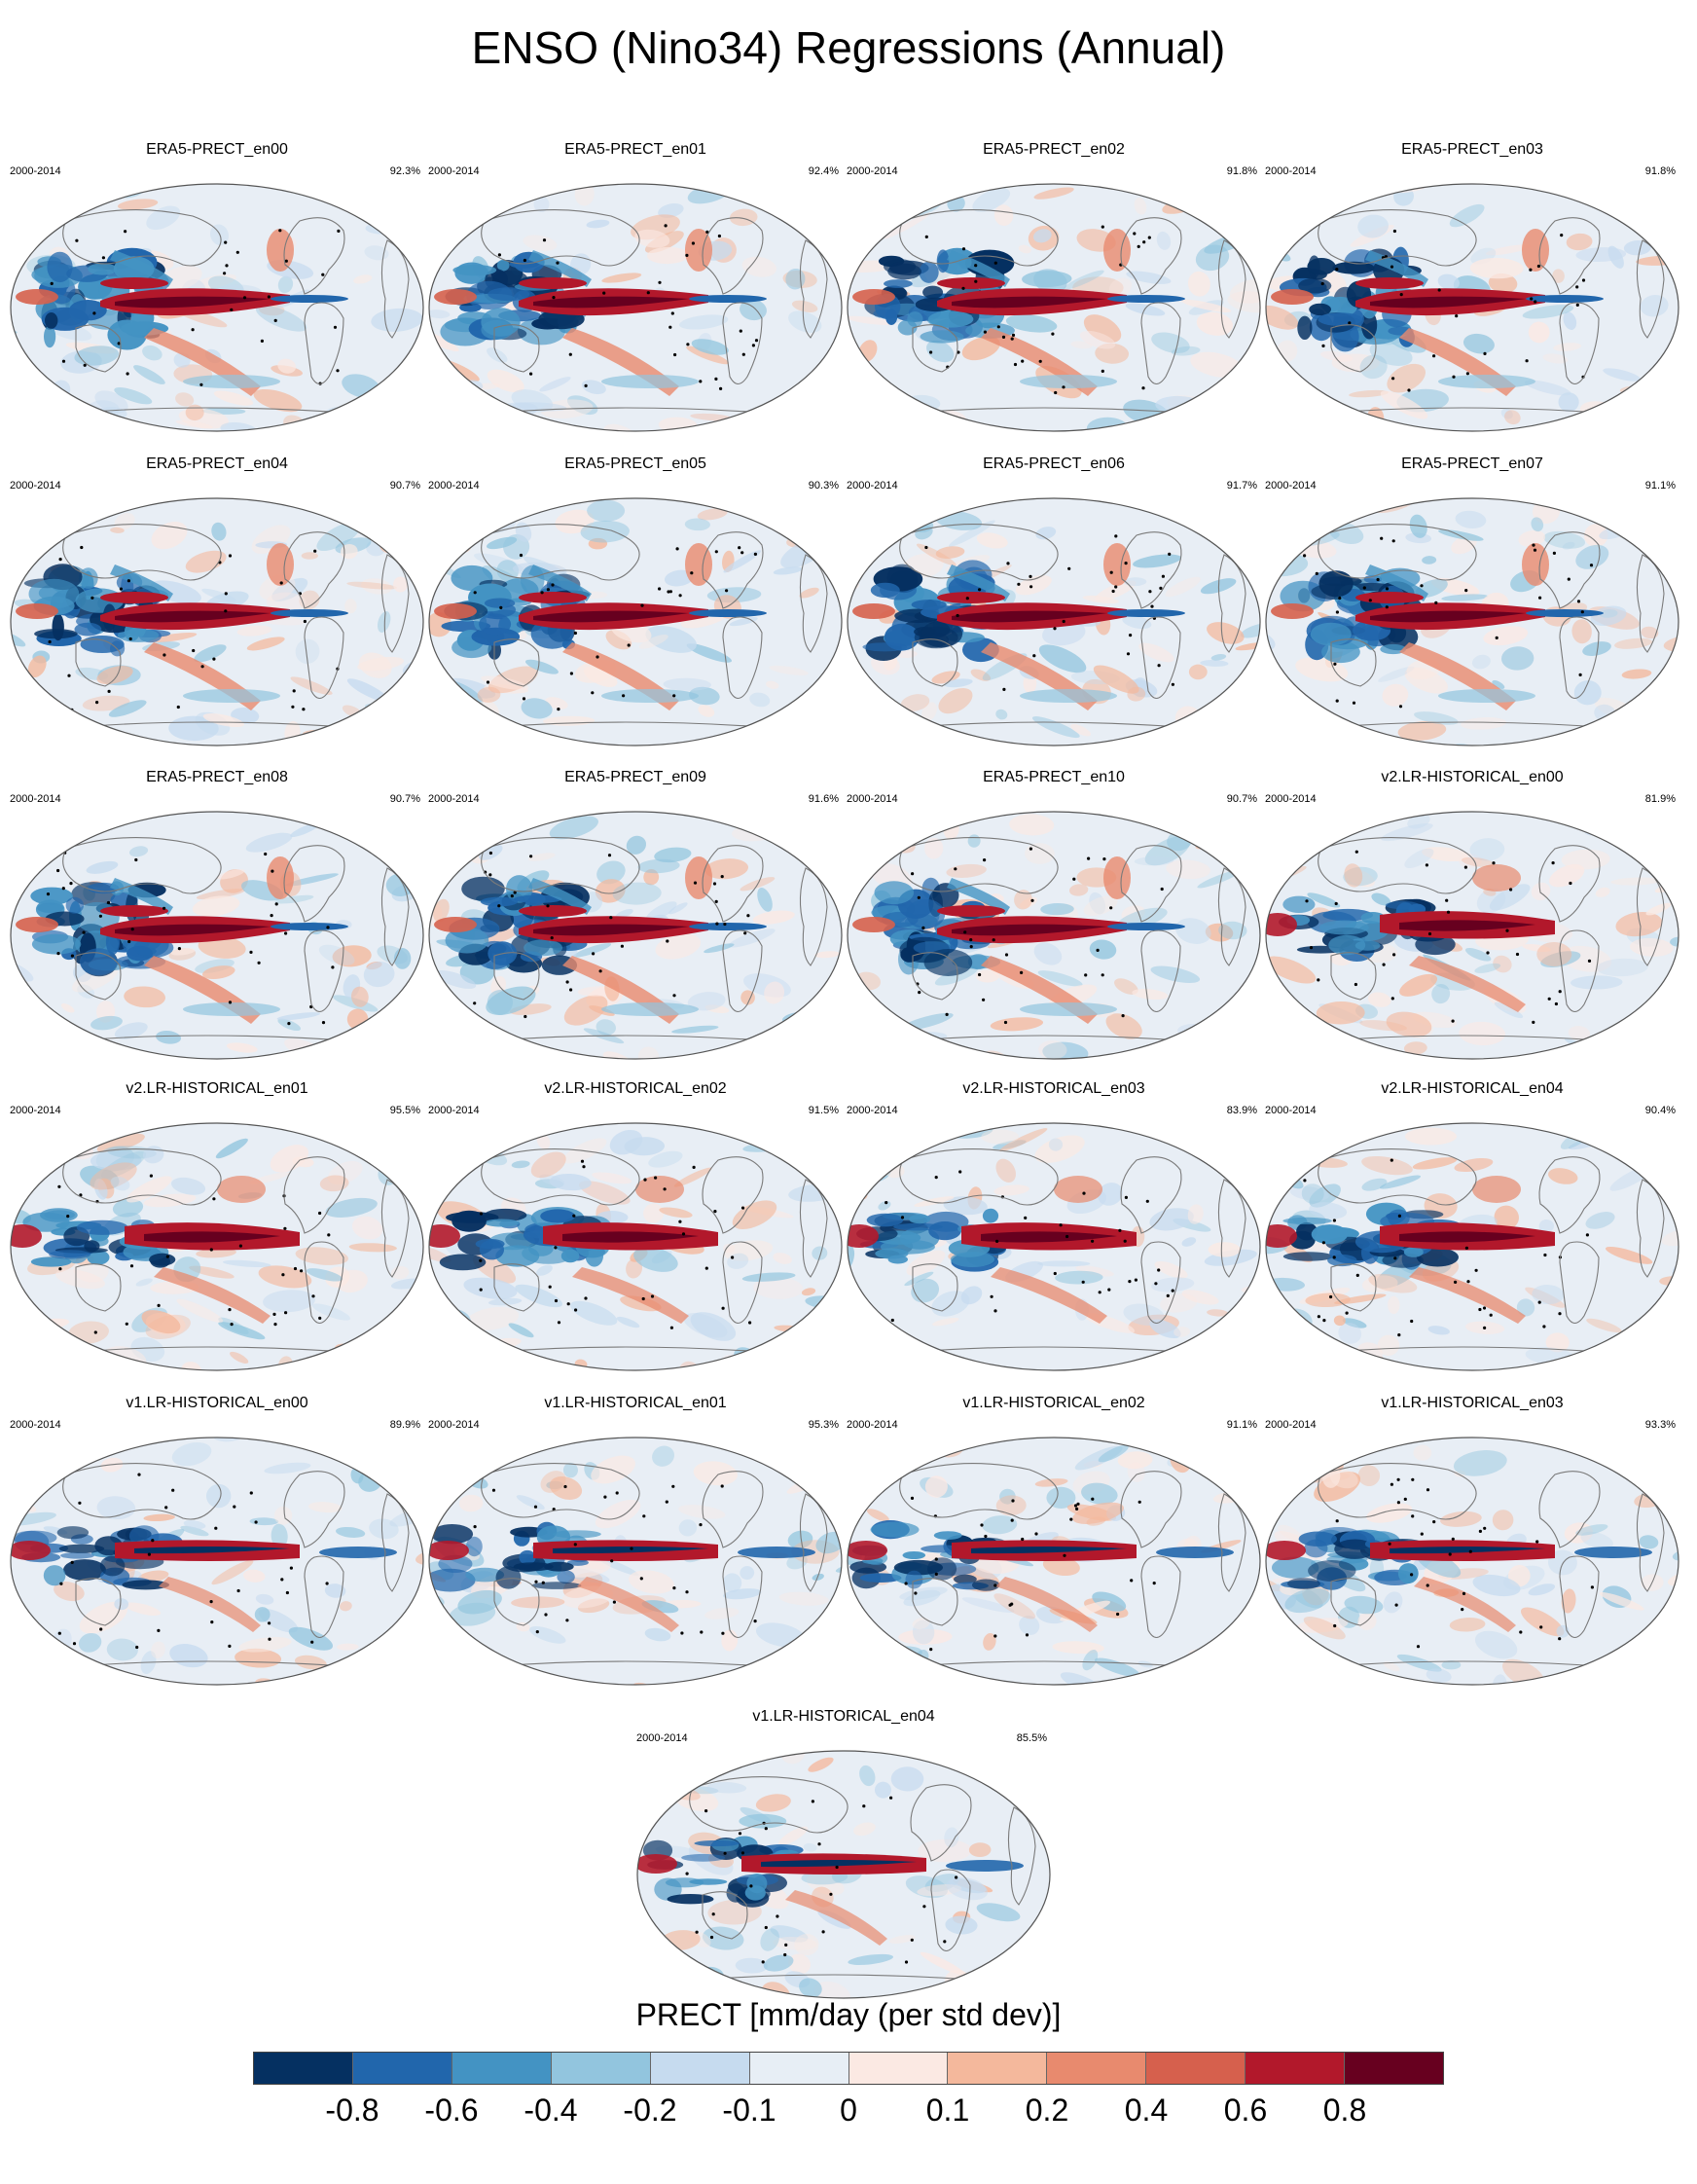 Image resolution: width=1697 pixels, height=2184 pixels. Describe the element at coordinates (636, 1541) in the screenshot. I see `map-panel: v1.LR-HISTORICAL_en01 2000-2014 95.3%` at that location.